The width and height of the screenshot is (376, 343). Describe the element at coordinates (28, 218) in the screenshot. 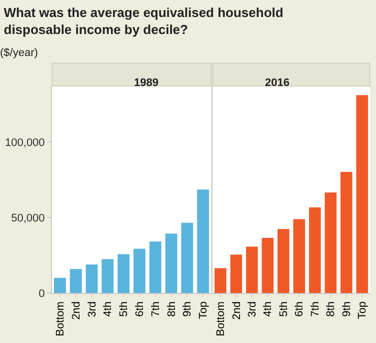

I see `y-tick-label: 50,000` at that location.